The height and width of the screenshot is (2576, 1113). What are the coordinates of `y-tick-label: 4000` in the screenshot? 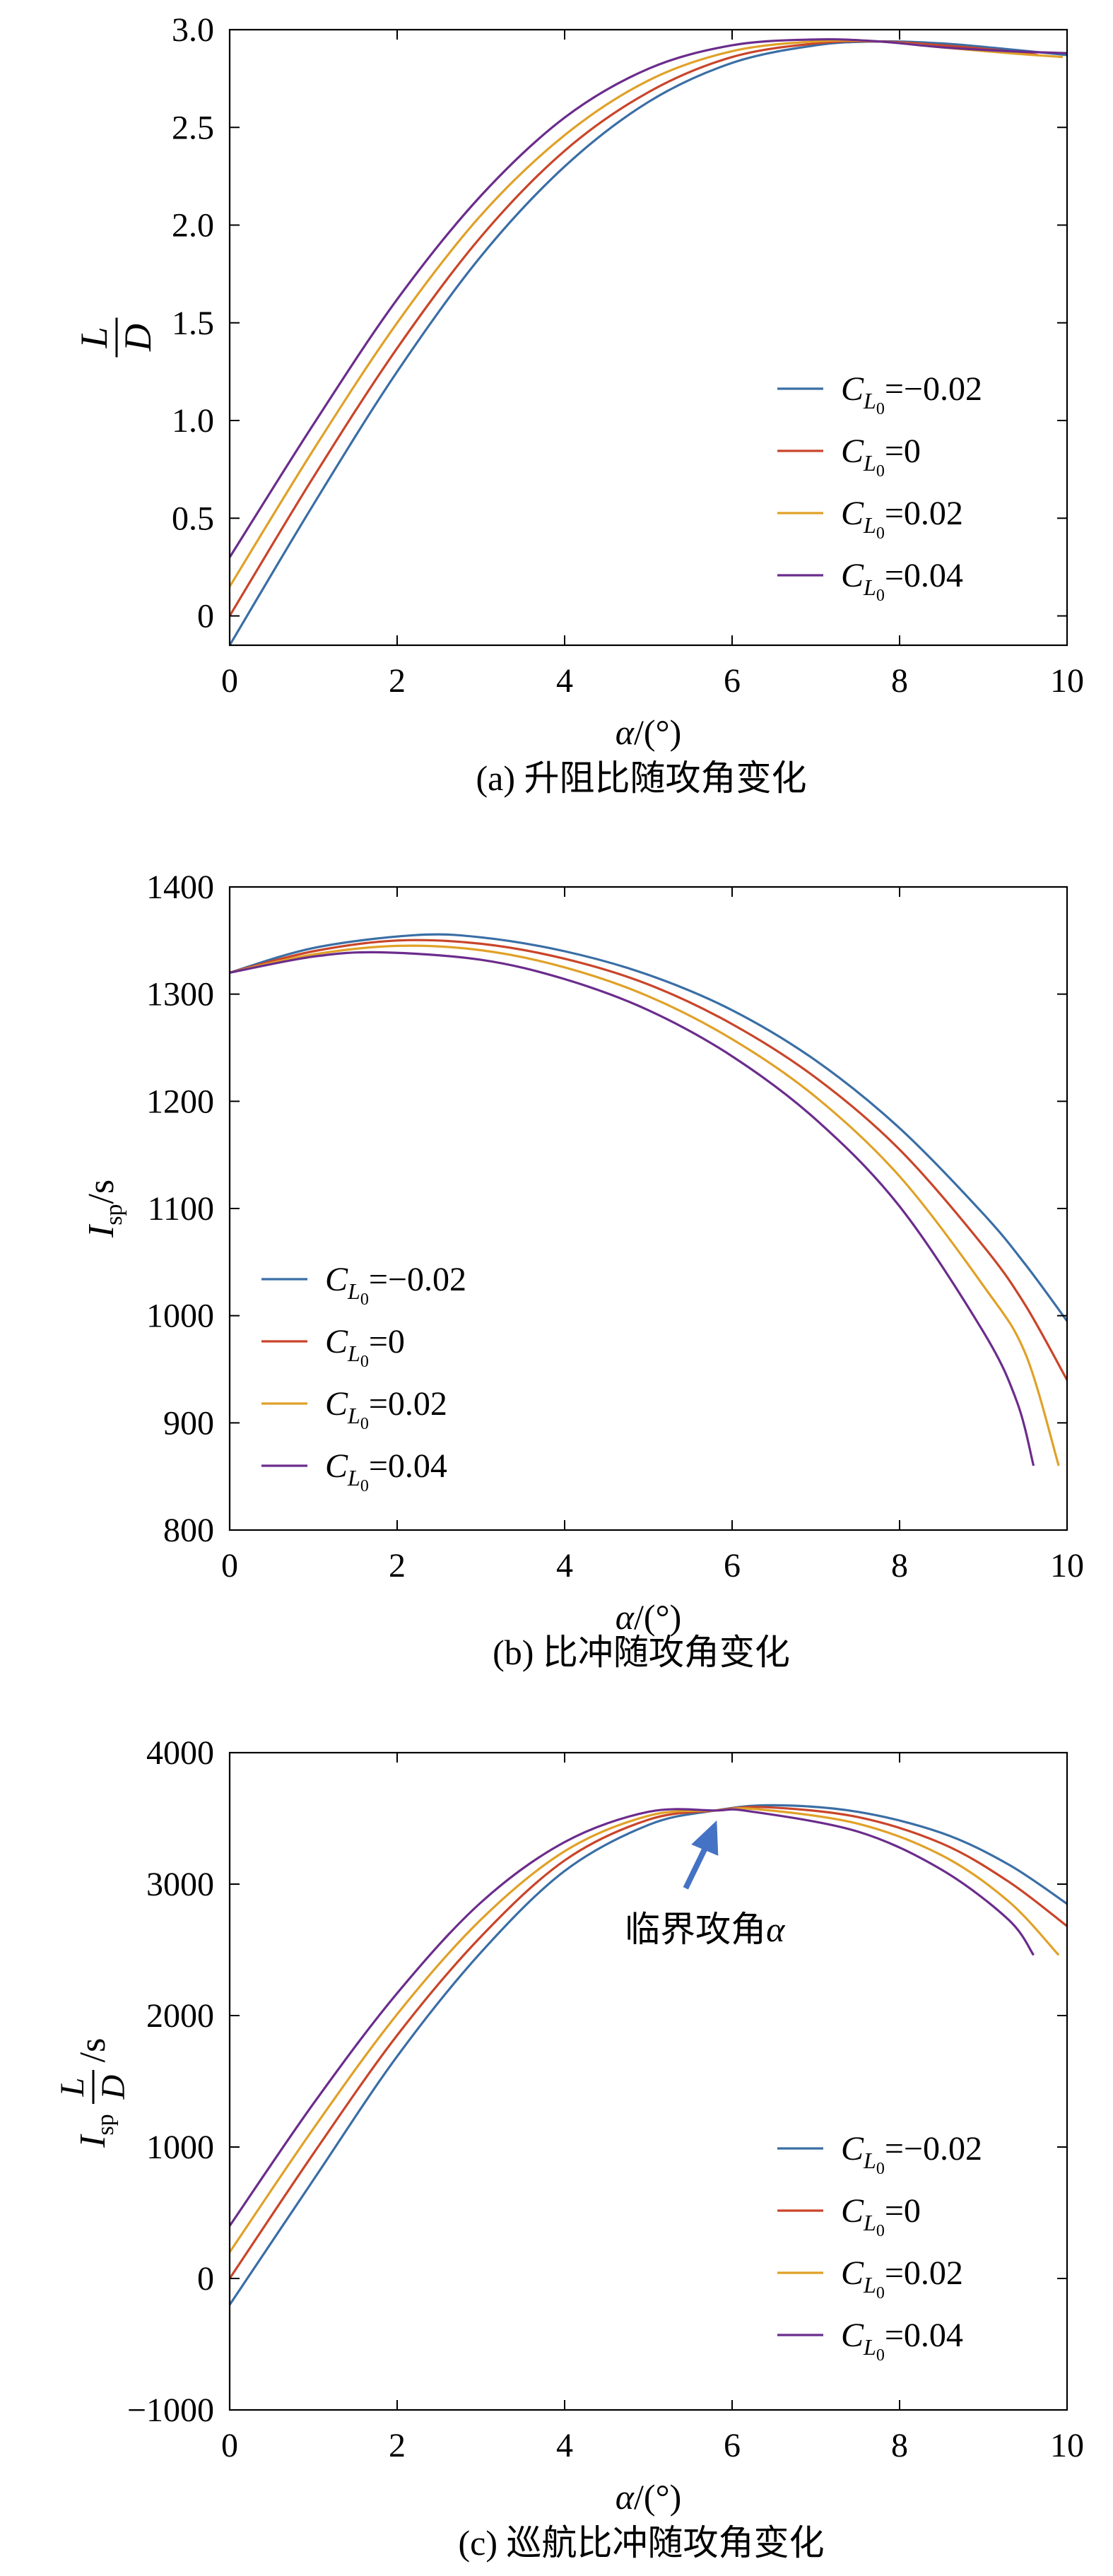 It's located at (180, 1753).